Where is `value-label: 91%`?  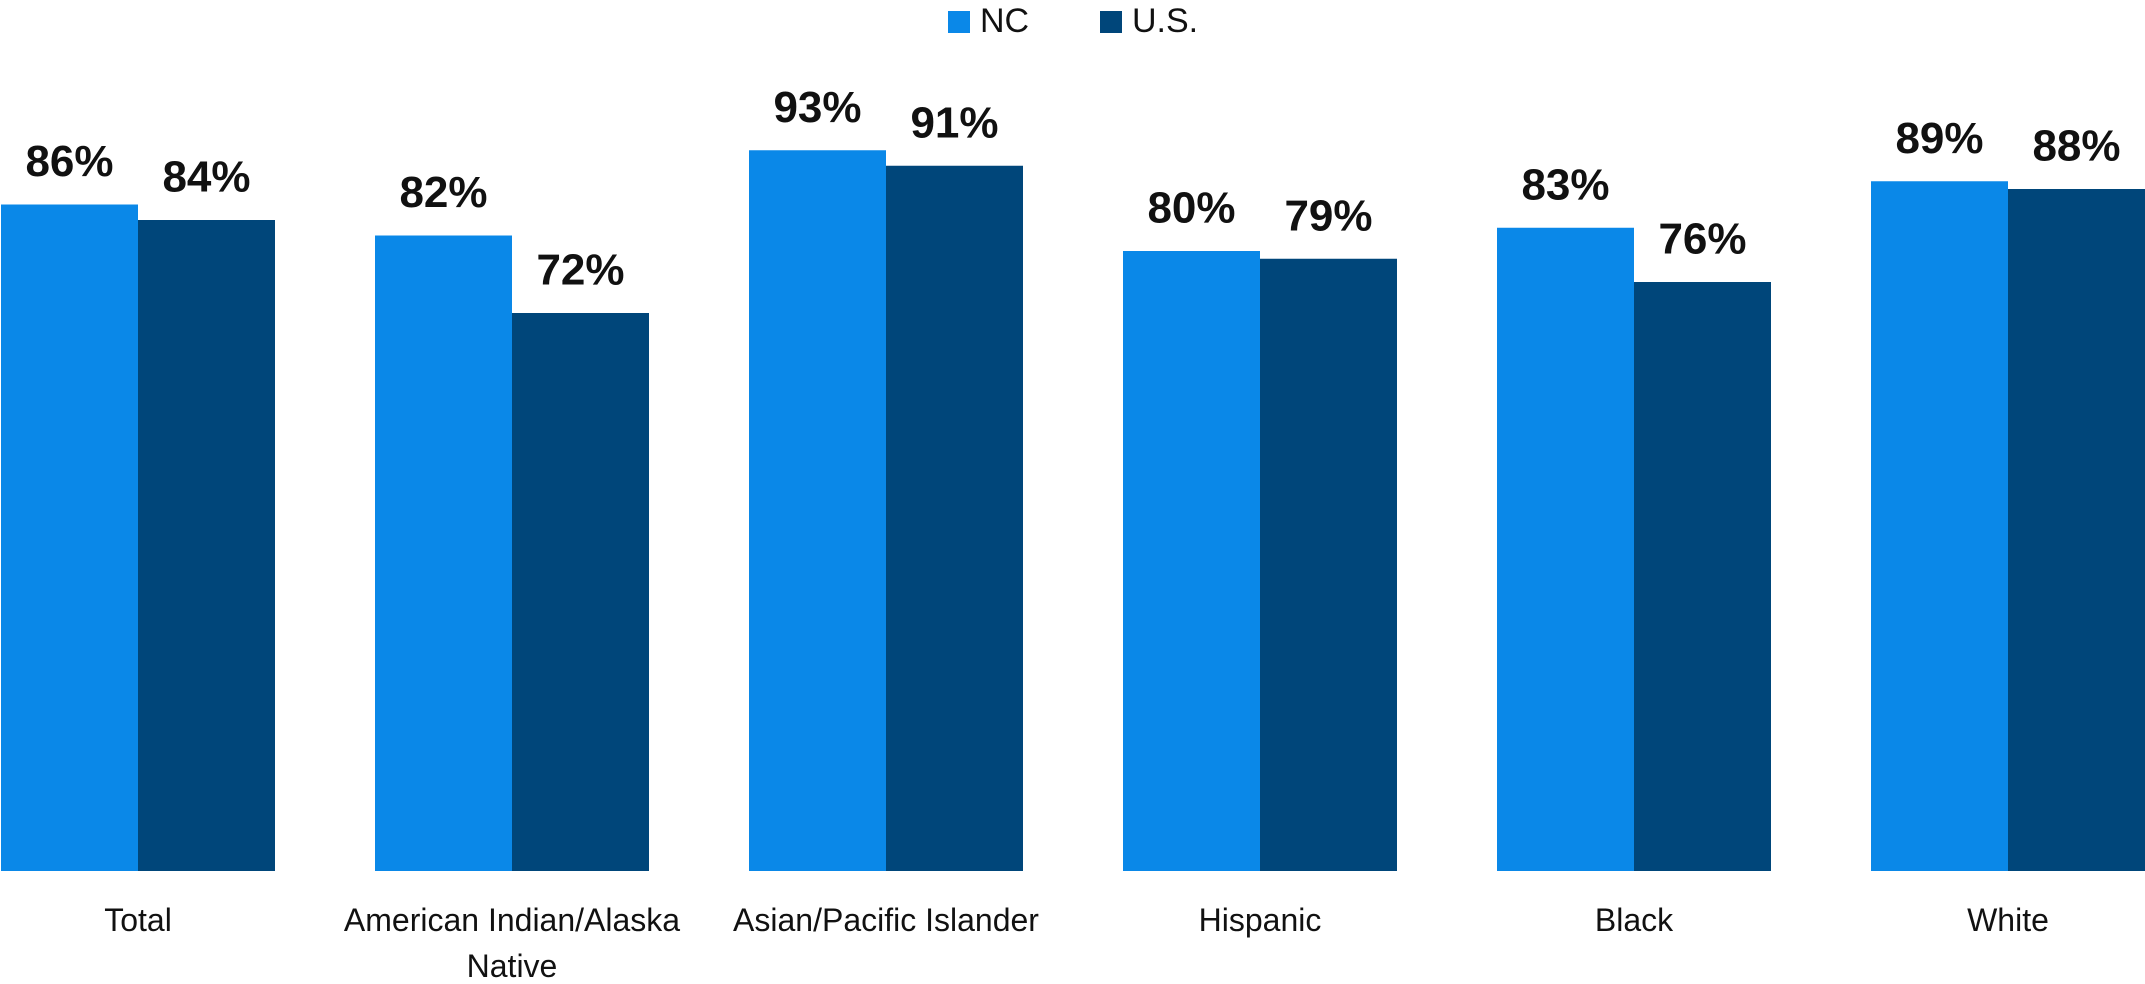
value-label: 91% is located at coordinates (954, 122).